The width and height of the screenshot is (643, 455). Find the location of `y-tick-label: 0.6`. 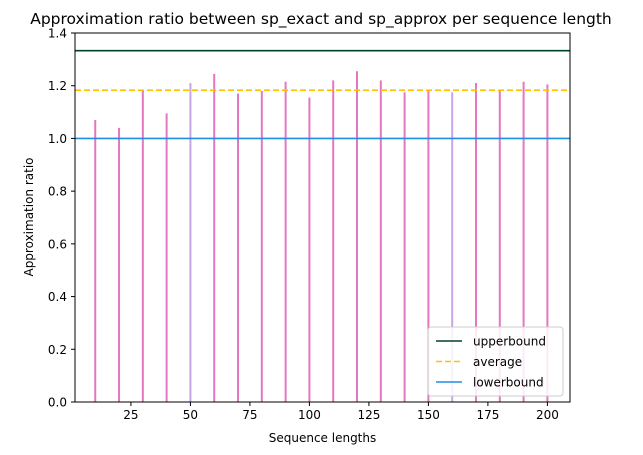

y-tick-label: 0.6 is located at coordinates (57, 244).